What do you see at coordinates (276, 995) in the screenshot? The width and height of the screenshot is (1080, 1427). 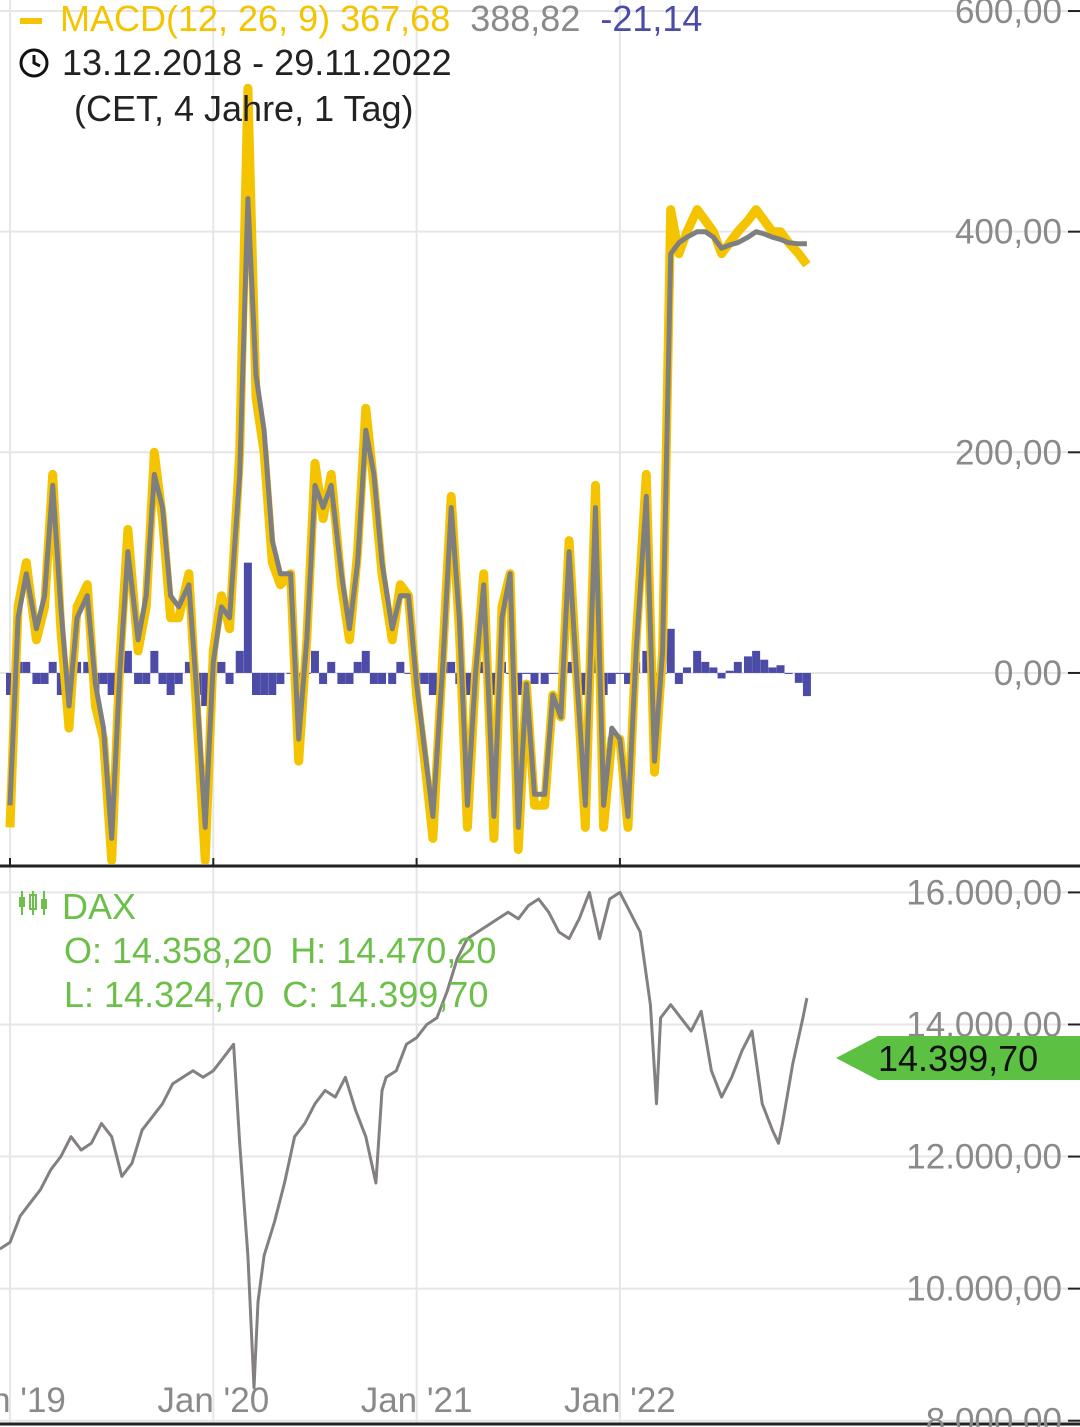 I see `dax-ohlc-row-2: L: 14.324,70 C: 14.399,70` at bounding box center [276, 995].